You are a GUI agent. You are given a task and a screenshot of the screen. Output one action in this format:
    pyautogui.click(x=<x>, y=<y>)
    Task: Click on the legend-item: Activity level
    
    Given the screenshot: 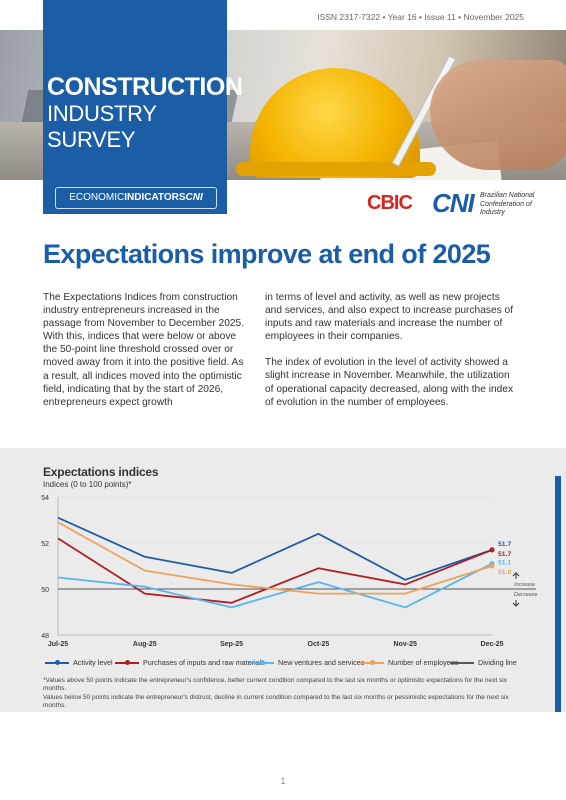 What is the action you would take?
    pyautogui.click(x=79, y=662)
    